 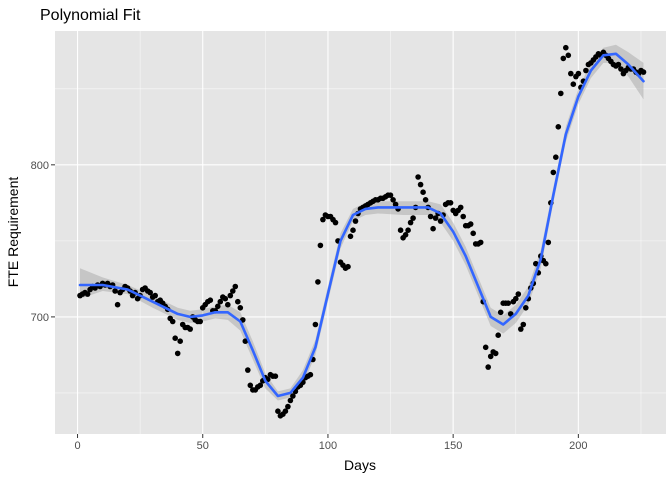 What do you see at coordinates (578, 446) in the screenshot?
I see `x-tick-label: 200` at bounding box center [578, 446].